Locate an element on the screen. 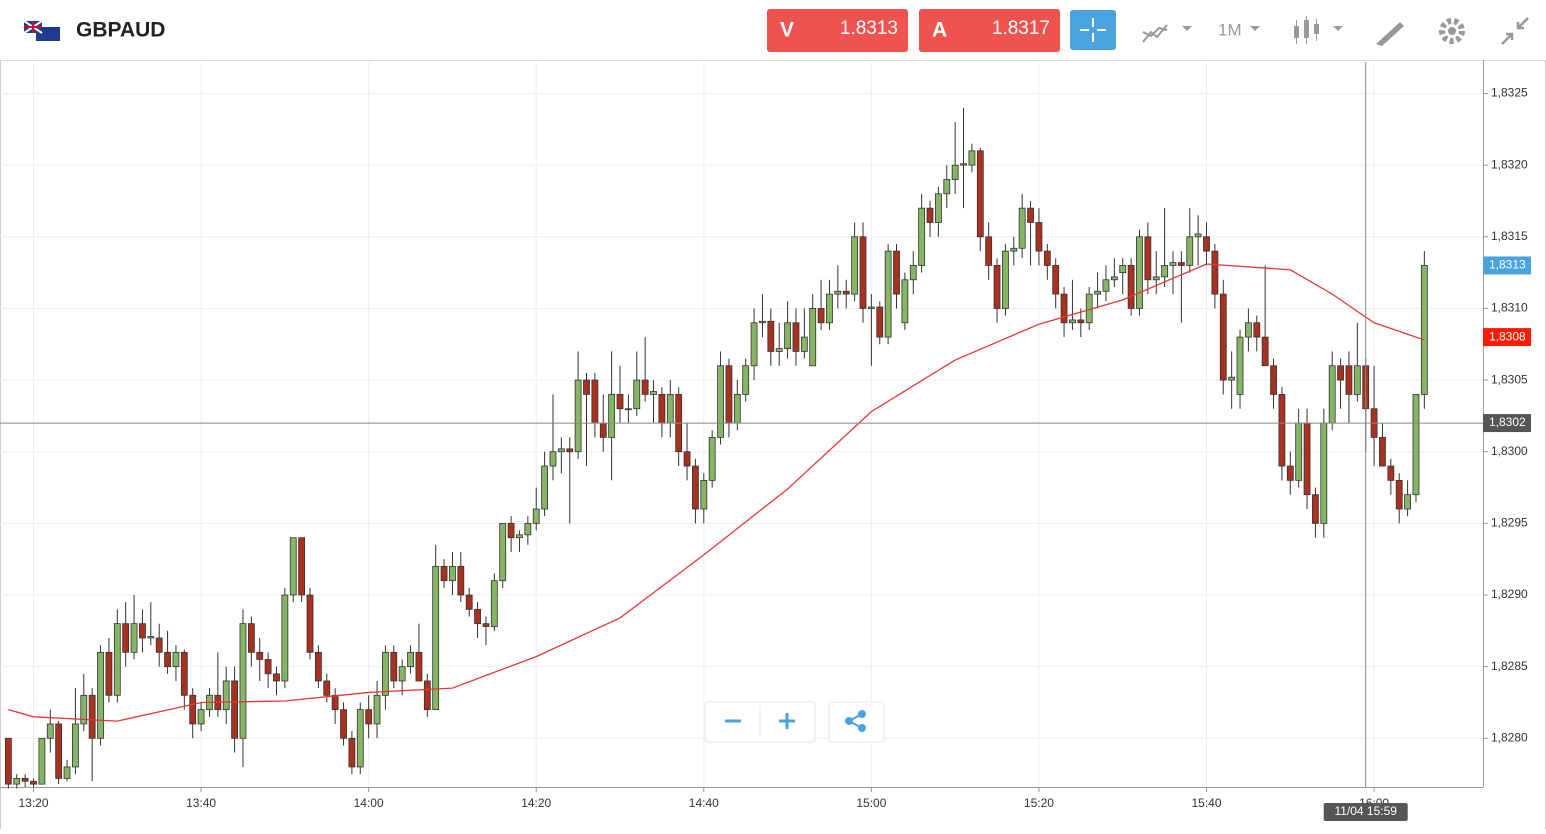  draw-icon is located at coordinates (1390, 34).